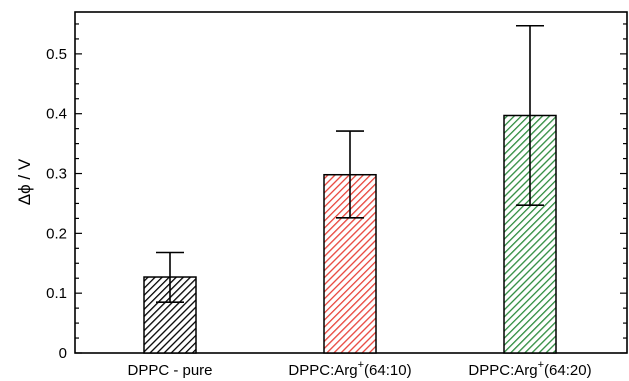 This screenshot has width=629, height=381. What do you see at coordinates (56, 114) in the screenshot?
I see `y-tick-label: 0.4` at bounding box center [56, 114].